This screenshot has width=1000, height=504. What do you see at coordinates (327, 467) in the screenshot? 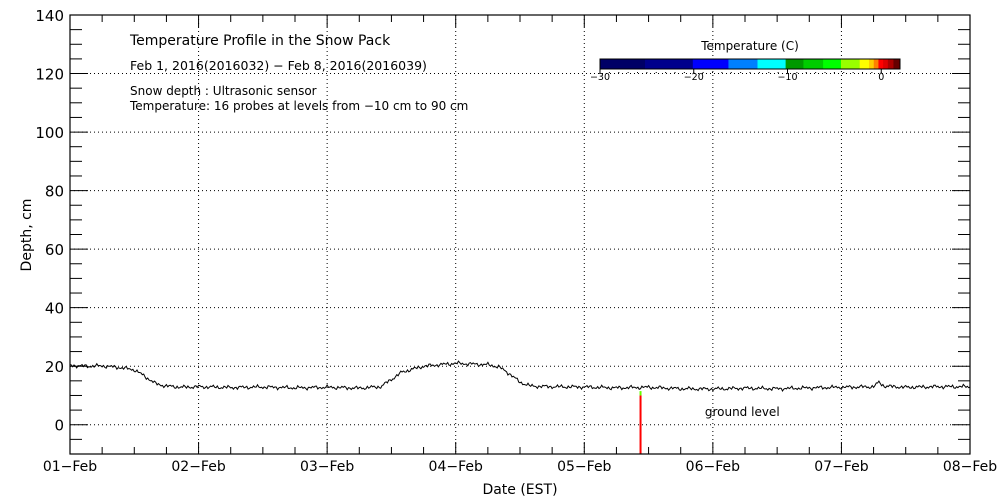
I see `x-tick-label: 03−Feb` at bounding box center [327, 467].